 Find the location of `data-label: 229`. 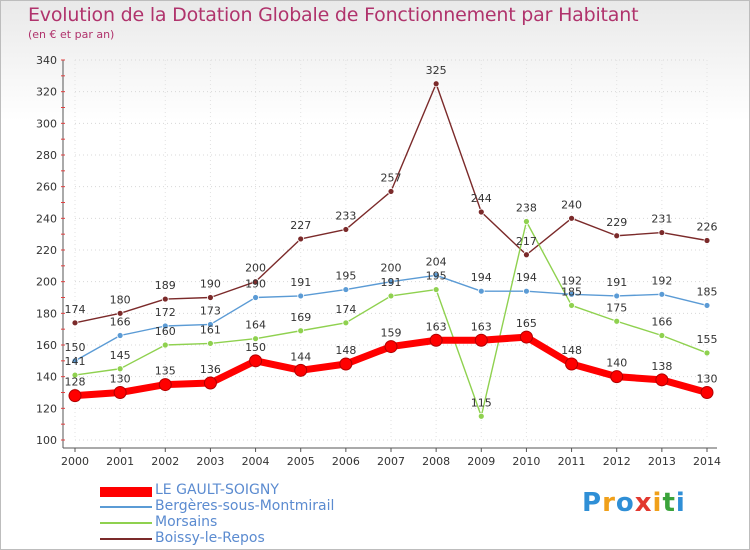

data-label: 229 is located at coordinates (616, 222).